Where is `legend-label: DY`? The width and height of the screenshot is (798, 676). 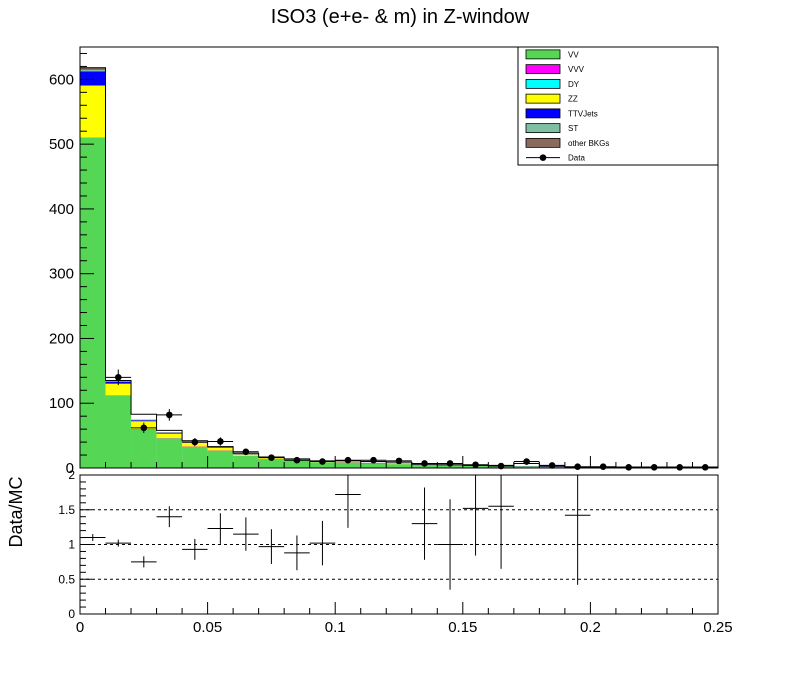
legend-label: DY is located at coordinates (574, 84).